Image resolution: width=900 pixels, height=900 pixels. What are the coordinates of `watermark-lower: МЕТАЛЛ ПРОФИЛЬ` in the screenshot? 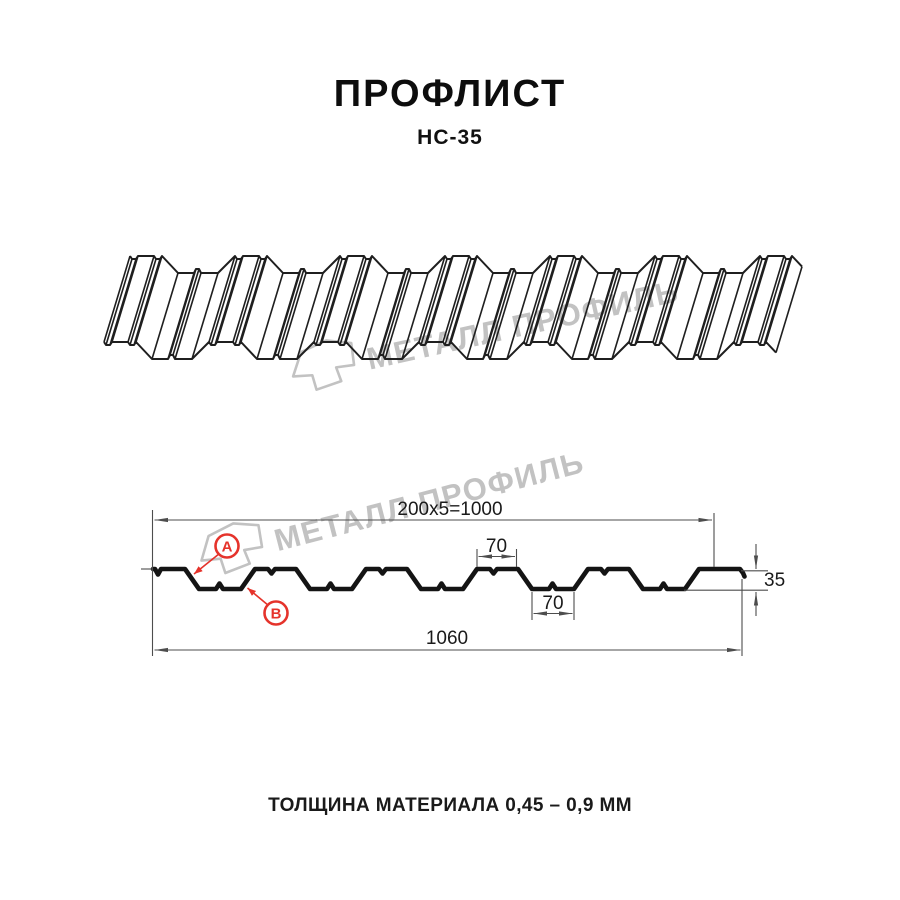 It's located at (394, 509).